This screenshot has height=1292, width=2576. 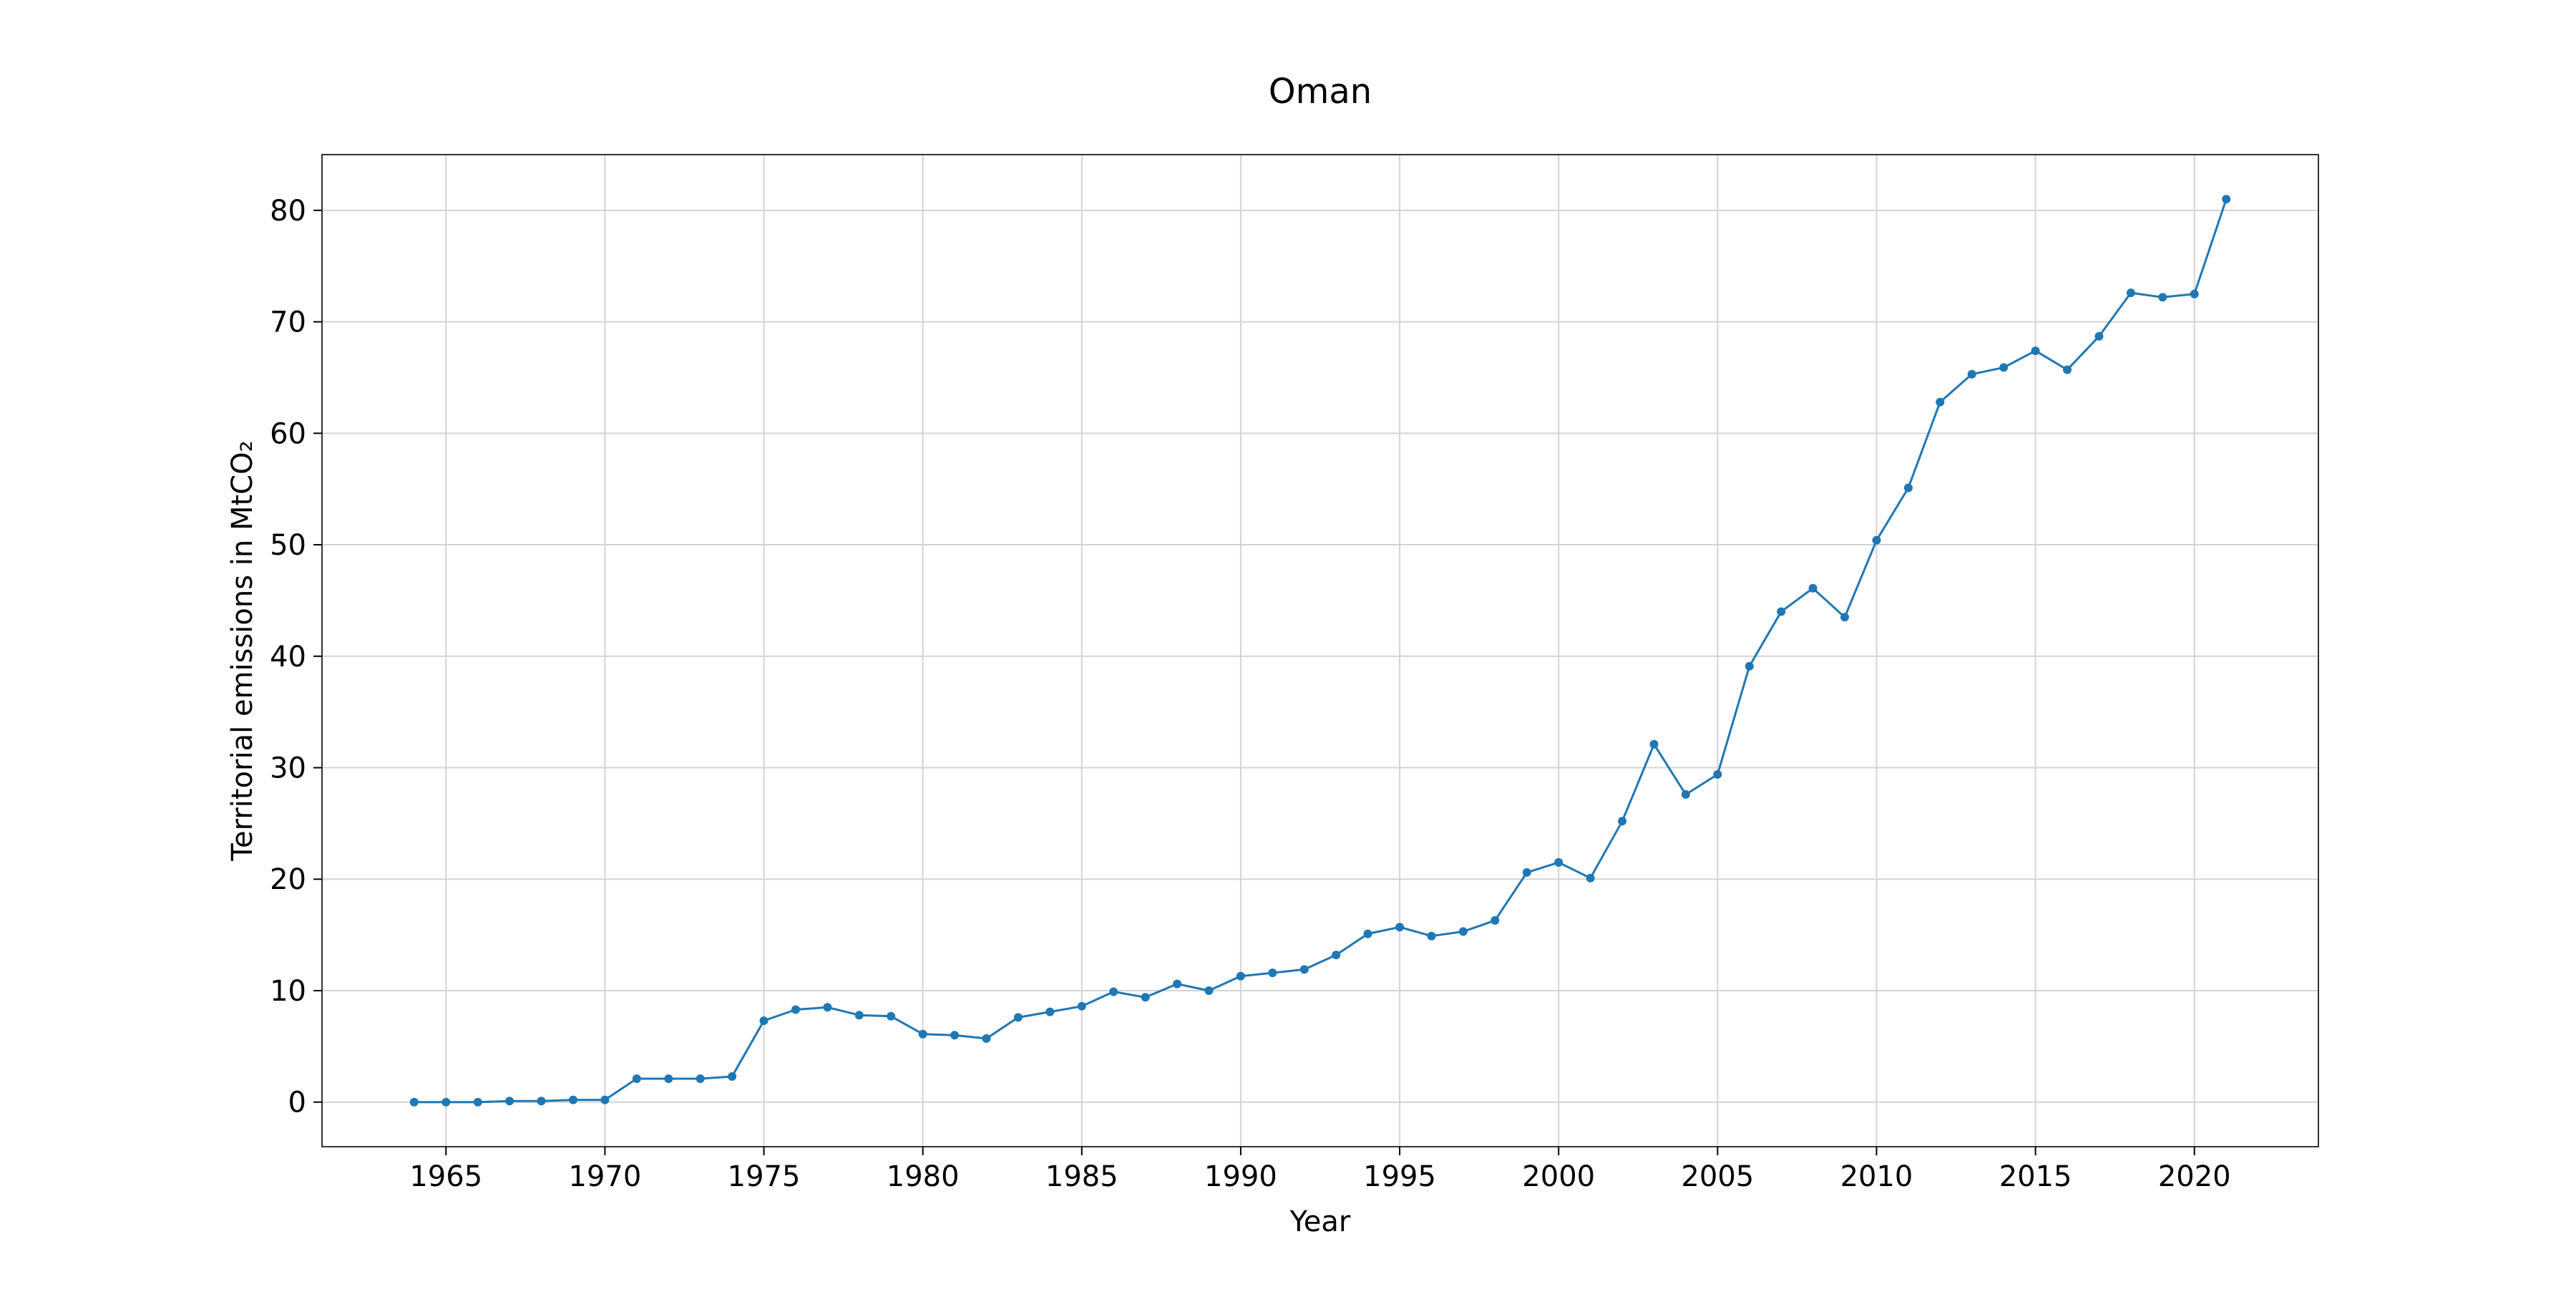 What do you see at coordinates (604, 1176) in the screenshot?
I see `x-tick-label: 1970` at bounding box center [604, 1176].